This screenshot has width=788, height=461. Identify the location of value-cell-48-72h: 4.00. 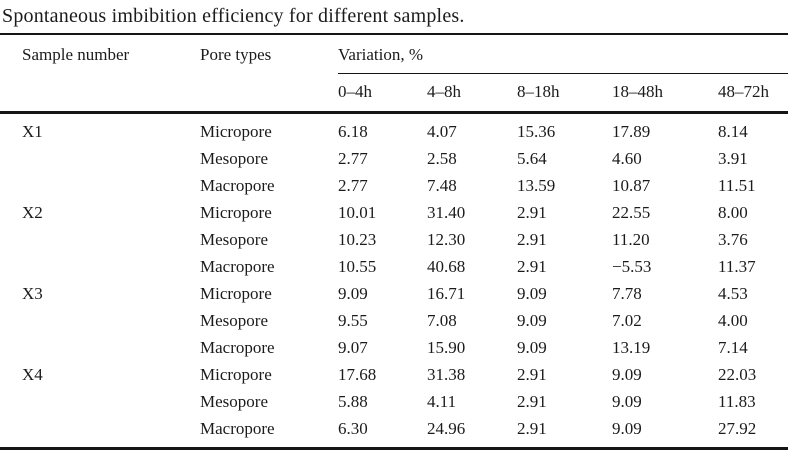
(733, 320).